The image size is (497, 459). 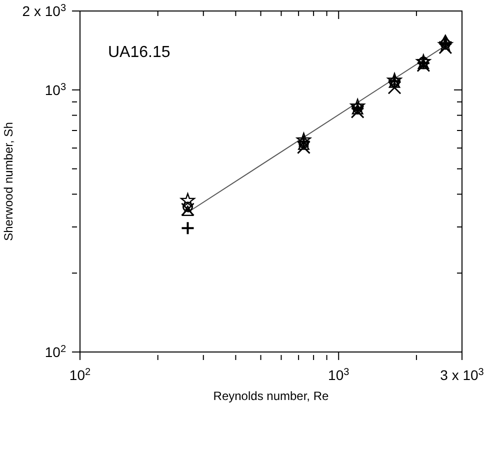 I want to click on x-tick-label: 10$^{3}$, so click(x=339, y=374).